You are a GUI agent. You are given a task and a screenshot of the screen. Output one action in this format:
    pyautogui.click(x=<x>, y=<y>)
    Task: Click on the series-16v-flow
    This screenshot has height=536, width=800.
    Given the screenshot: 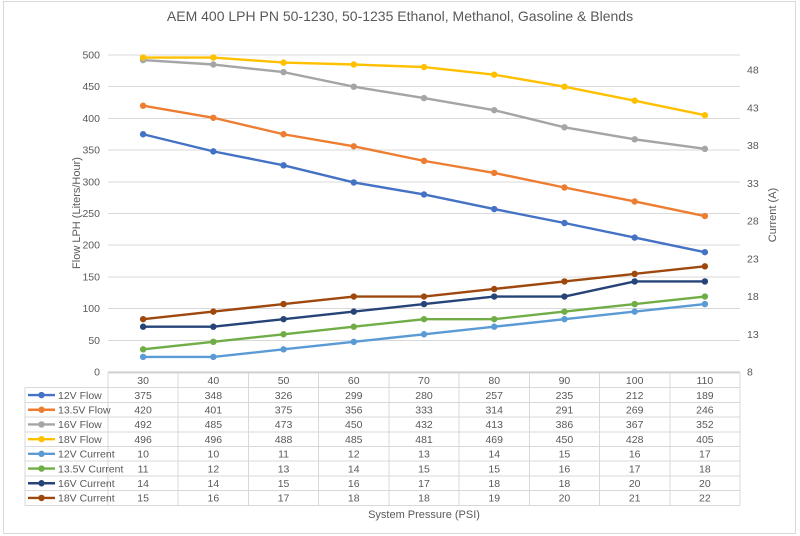 What is the action you would take?
    pyautogui.click(x=424, y=104)
    